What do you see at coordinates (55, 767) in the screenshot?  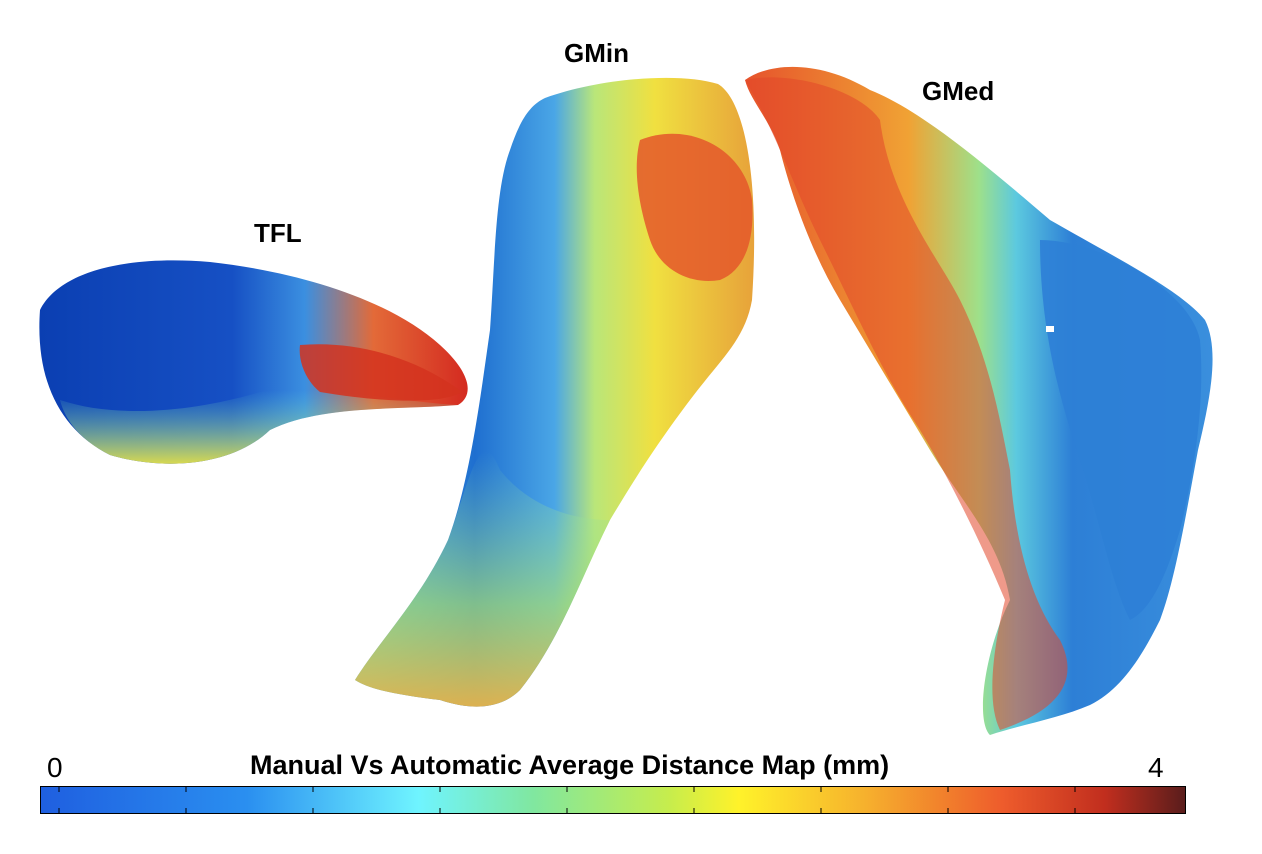 I see `colorbar-min-label: 0` at bounding box center [55, 767].